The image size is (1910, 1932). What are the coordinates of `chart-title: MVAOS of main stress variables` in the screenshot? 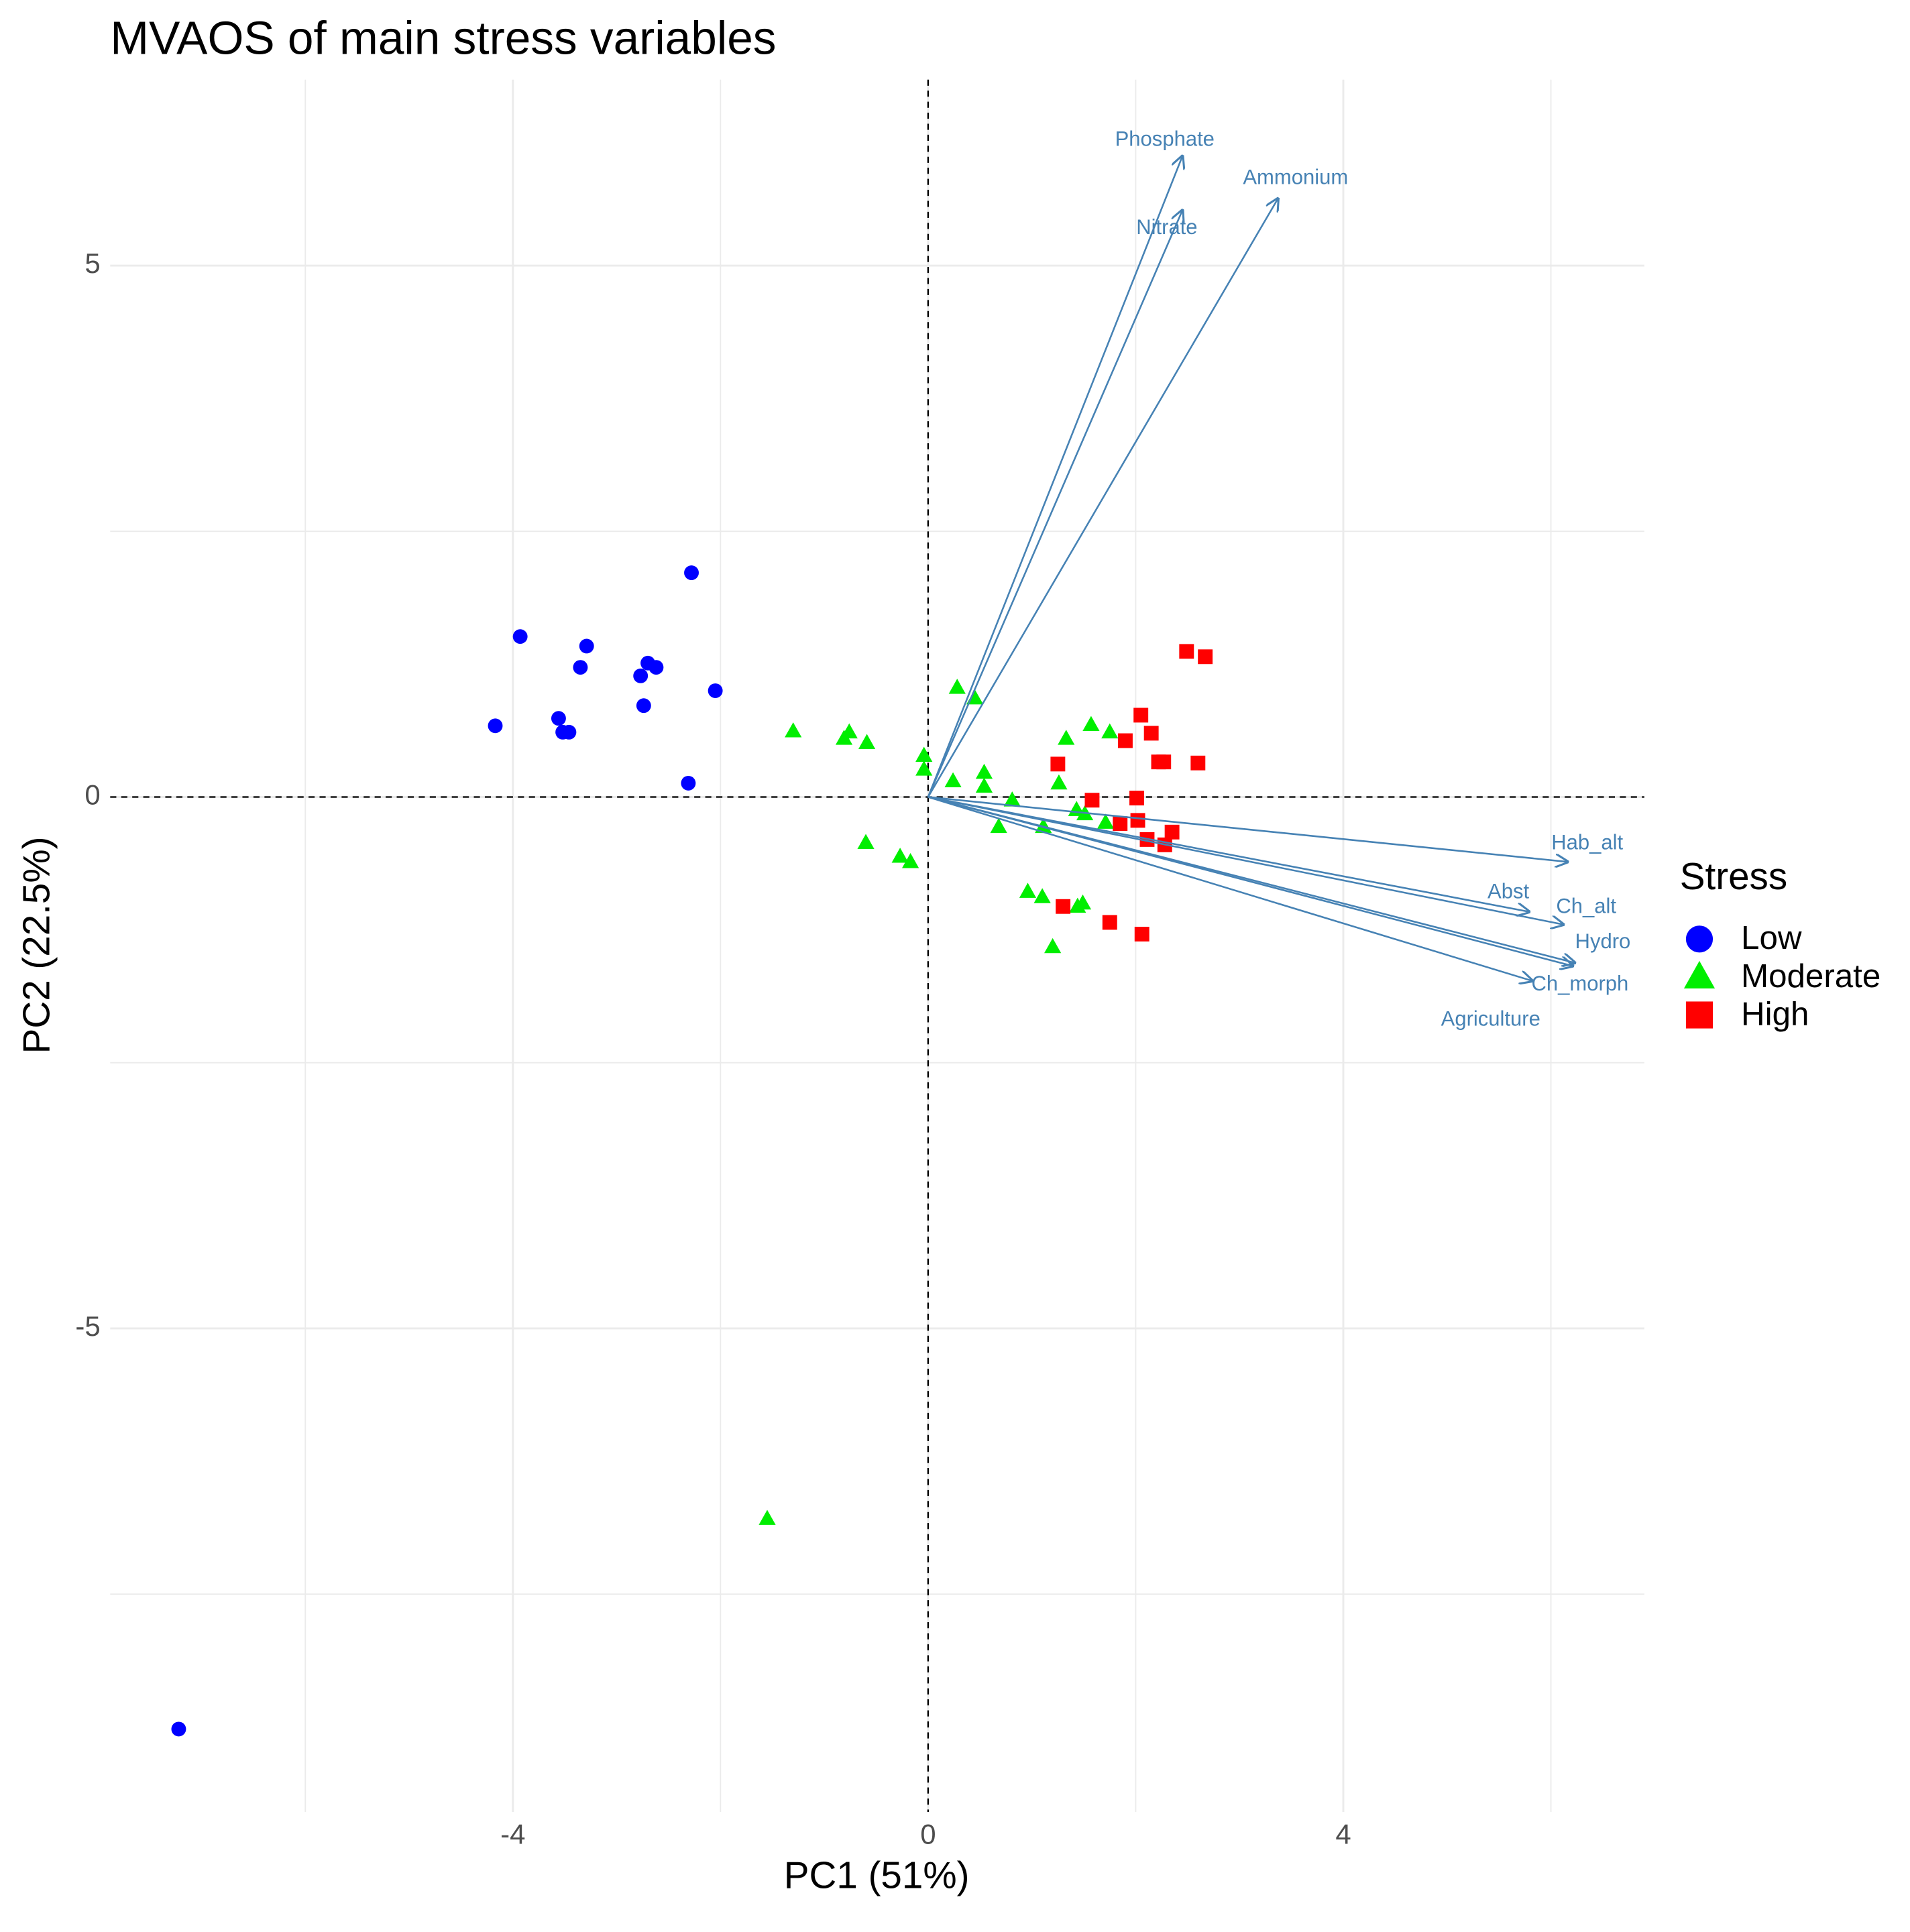 It's located at (443, 37).